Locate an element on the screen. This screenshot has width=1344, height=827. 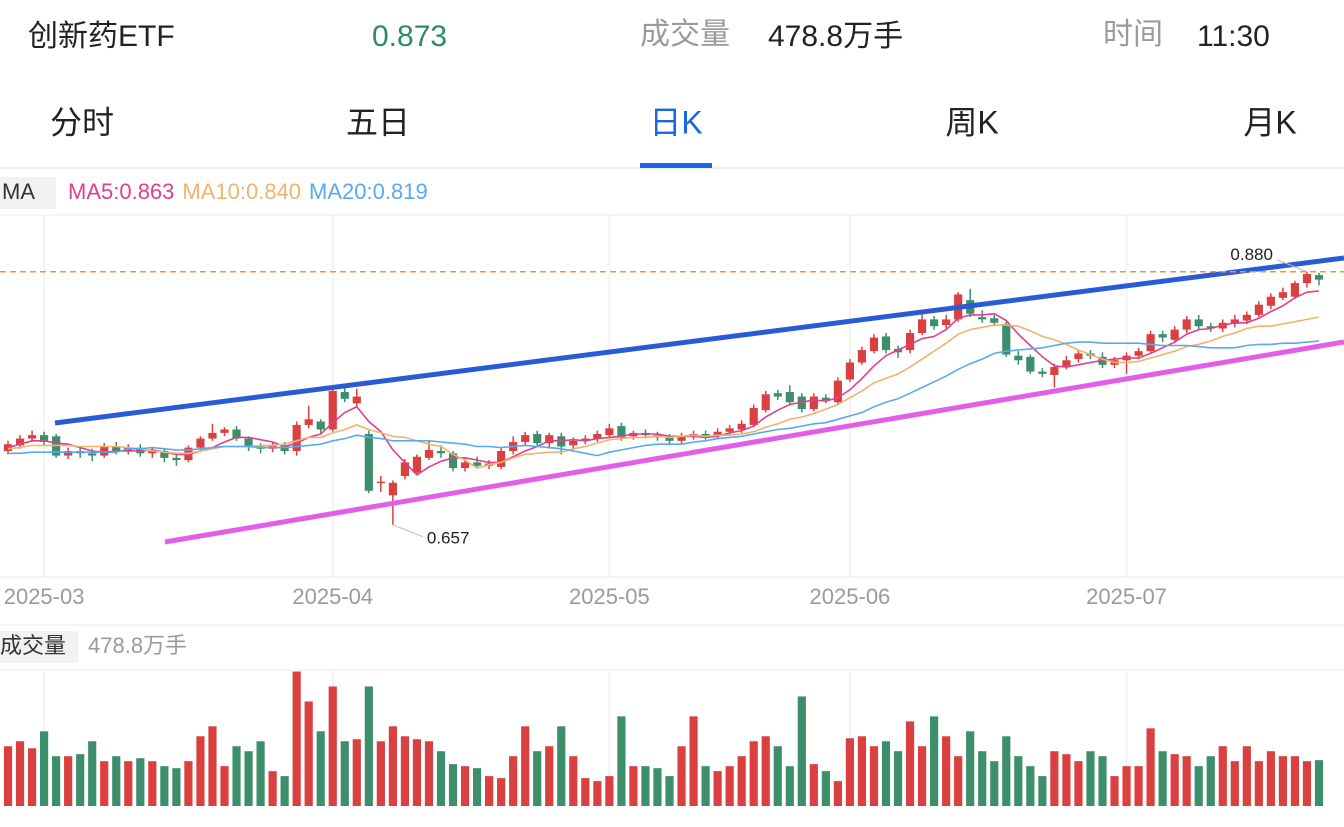
tab: 周K is located at coordinates (971, 122).